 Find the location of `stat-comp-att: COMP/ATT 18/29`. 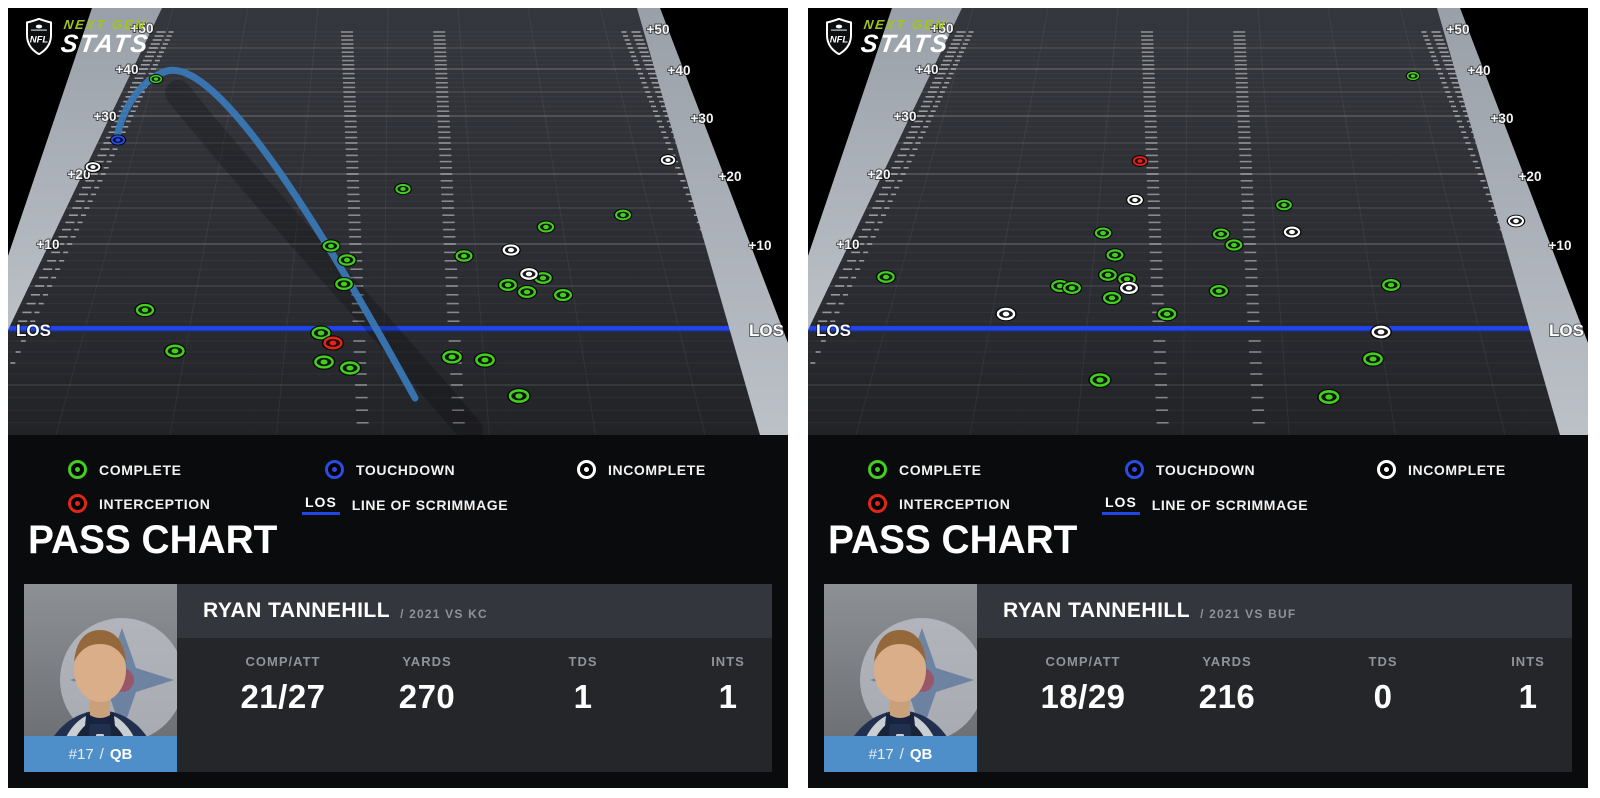

stat-comp-att: COMP/ATT 18/29 is located at coordinates (1083, 684).